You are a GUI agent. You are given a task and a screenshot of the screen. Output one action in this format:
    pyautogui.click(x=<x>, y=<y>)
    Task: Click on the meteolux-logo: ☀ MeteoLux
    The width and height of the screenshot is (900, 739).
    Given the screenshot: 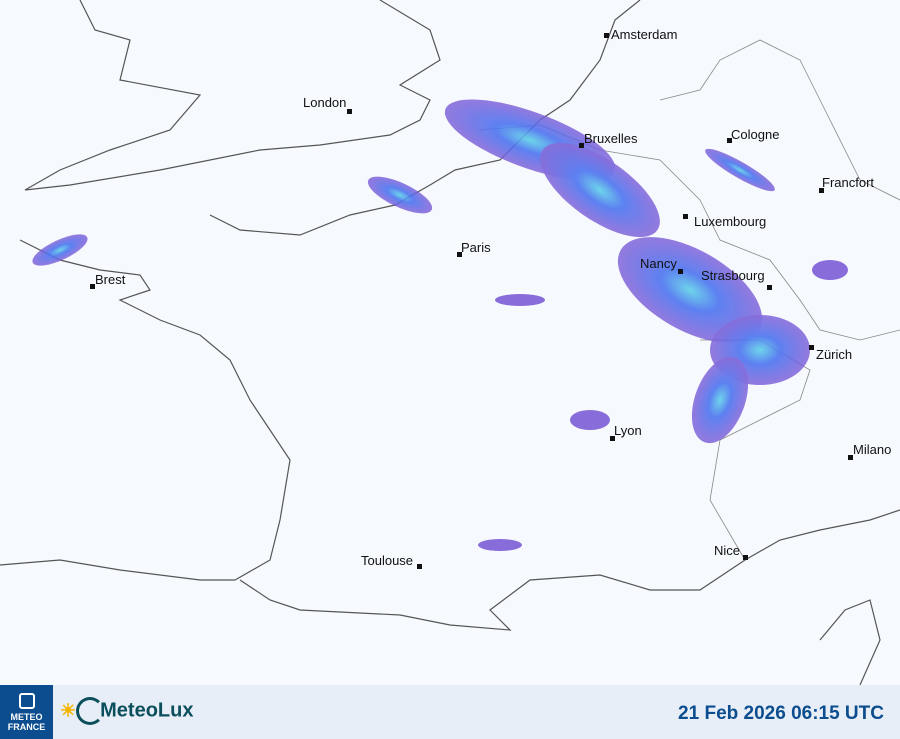 What is the action you would take?
    pyautogui.click(x=126, y=711)
    